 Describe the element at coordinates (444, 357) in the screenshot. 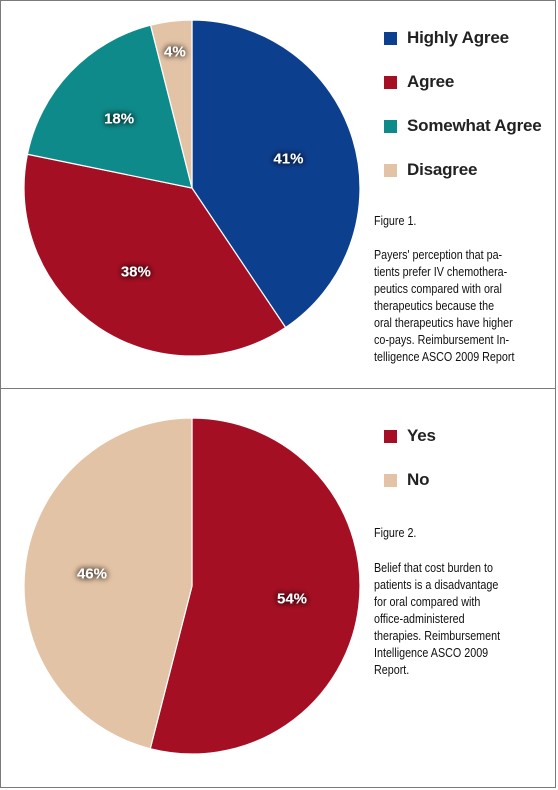

I see `fig1-caption-line: telligence ASCO 2009 Report` at that location.